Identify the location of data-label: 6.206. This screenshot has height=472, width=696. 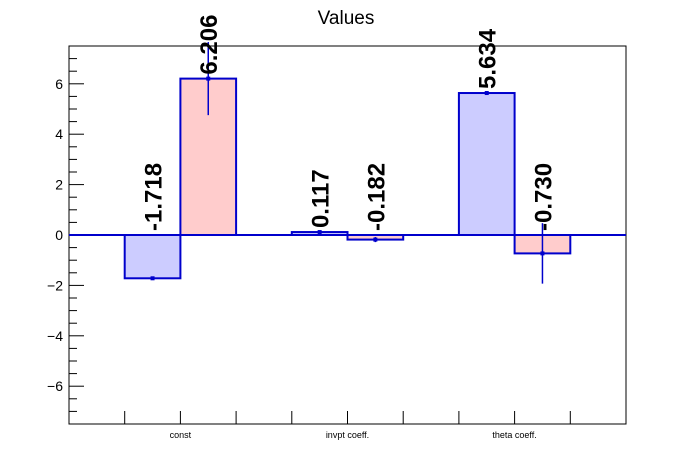
(209, 45).